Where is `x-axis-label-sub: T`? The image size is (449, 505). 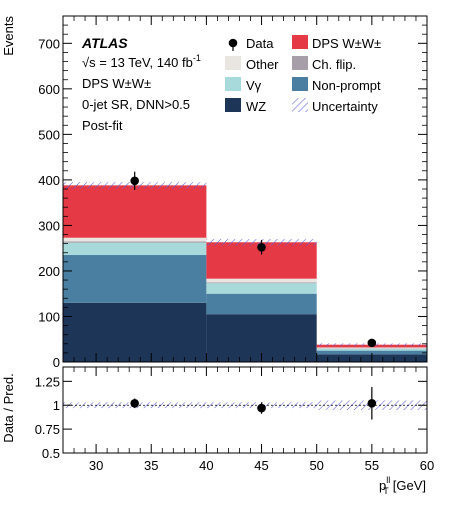
x-axis-label-sub: T is located at coordinates (386, 491).